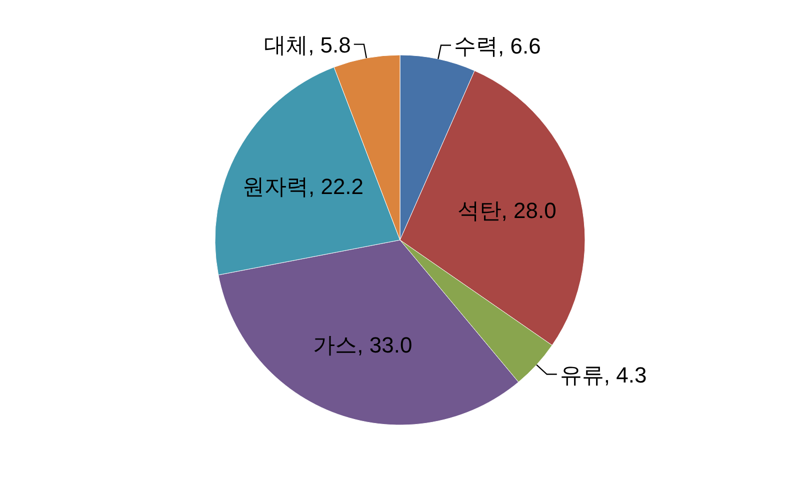 Image resolution: width=800 pixels, height=479 pixels. I want to click on slice-label: 유류, 4.3, so click(603, 375).